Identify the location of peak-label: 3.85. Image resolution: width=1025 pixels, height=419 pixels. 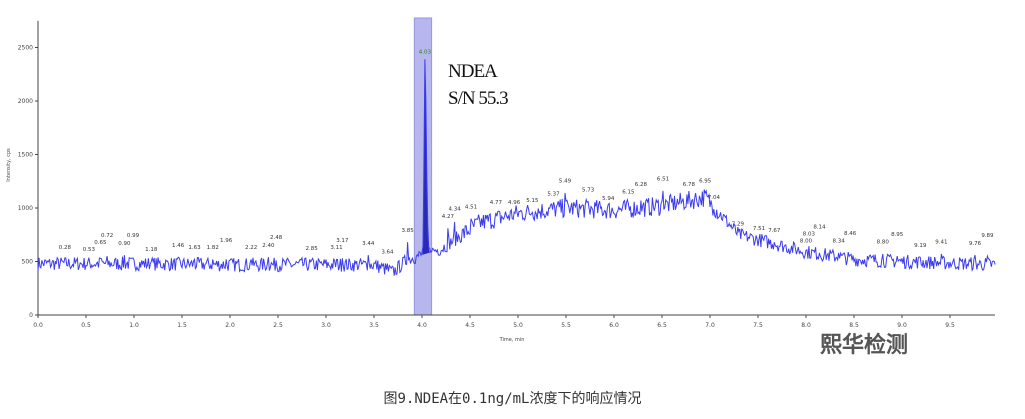
(407, 231).